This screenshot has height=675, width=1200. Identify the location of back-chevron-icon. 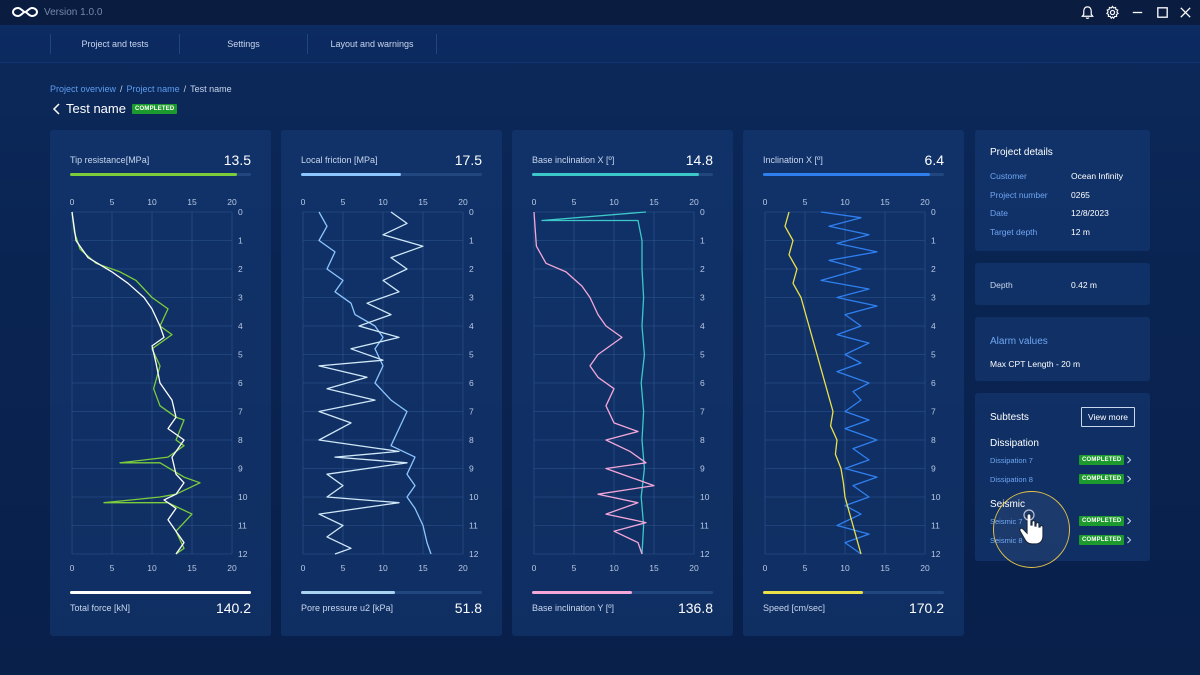
(56, 109).